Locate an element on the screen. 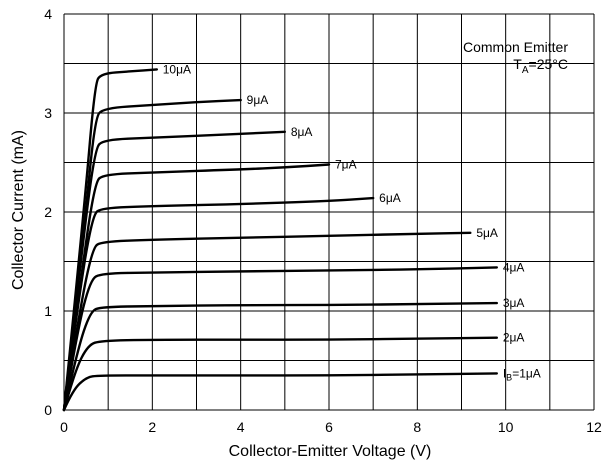 Image resolution: width=606 pixels, height=461 pixels. x-tick-label: 10 is located at coordinates (506, 427).